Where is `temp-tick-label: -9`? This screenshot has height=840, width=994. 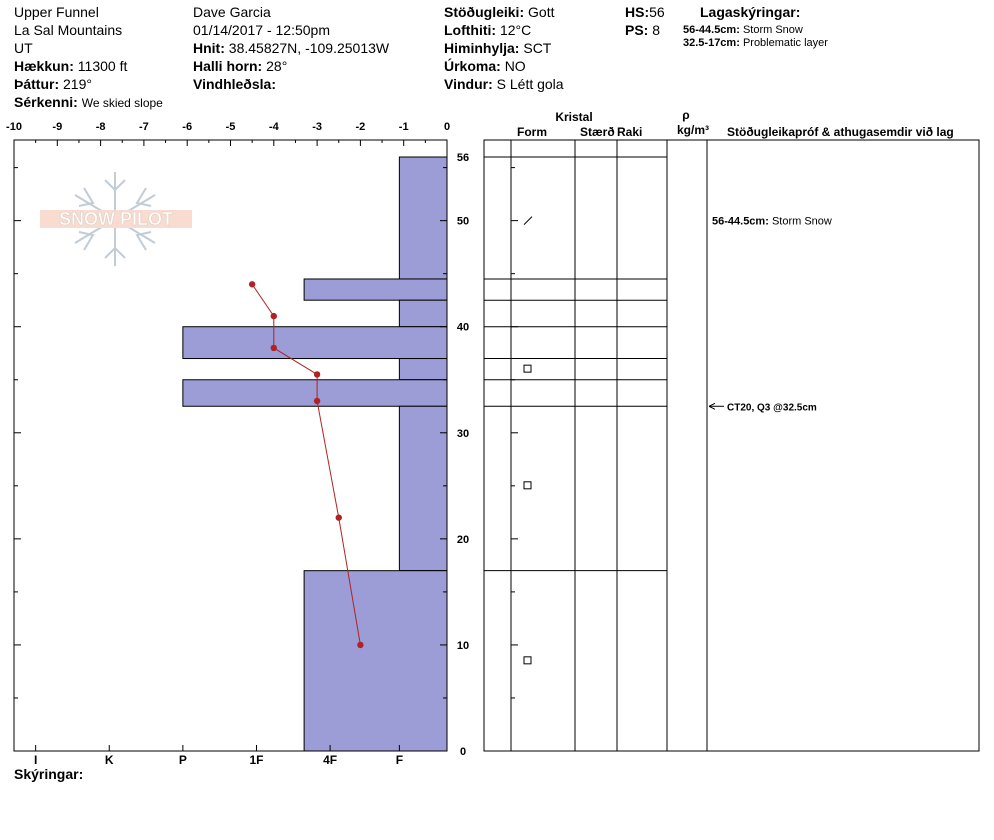
temp-tick-label: -9 is located at coordinates (57, 127).